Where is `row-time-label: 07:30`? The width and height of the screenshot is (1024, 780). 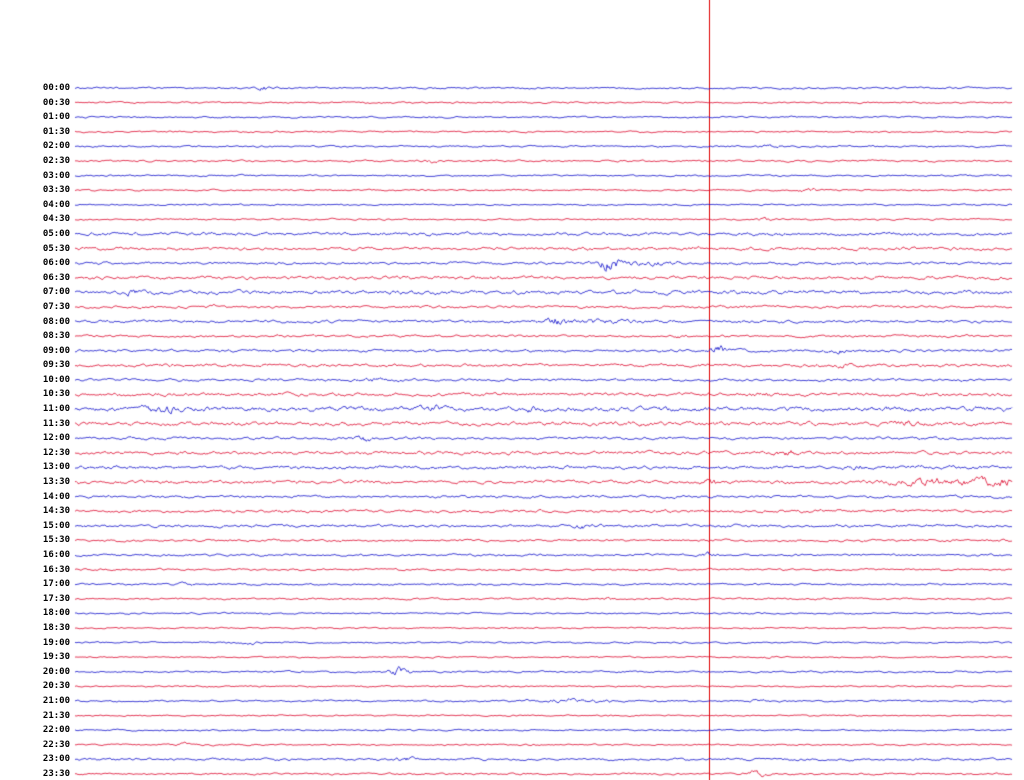 row-time-label: 07:30 is located at coordinates (56, 306).